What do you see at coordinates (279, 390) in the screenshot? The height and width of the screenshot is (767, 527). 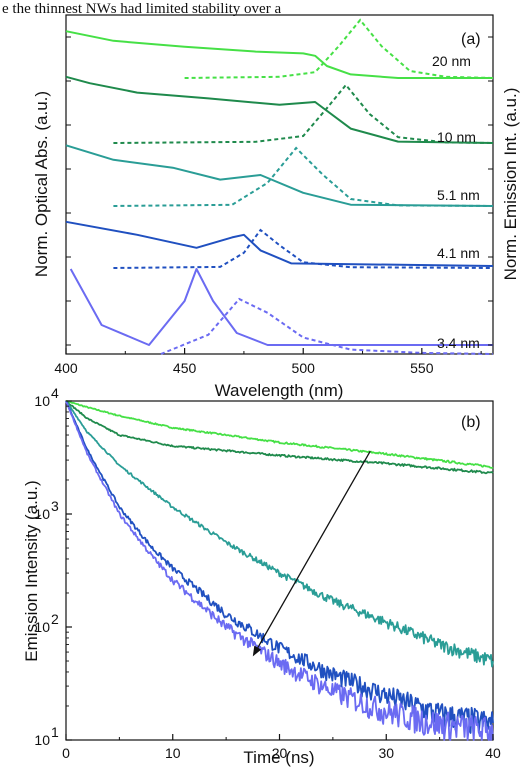 I see `x-axis-label-a: Wavelength (nm)` at bounding box center [279, 390].